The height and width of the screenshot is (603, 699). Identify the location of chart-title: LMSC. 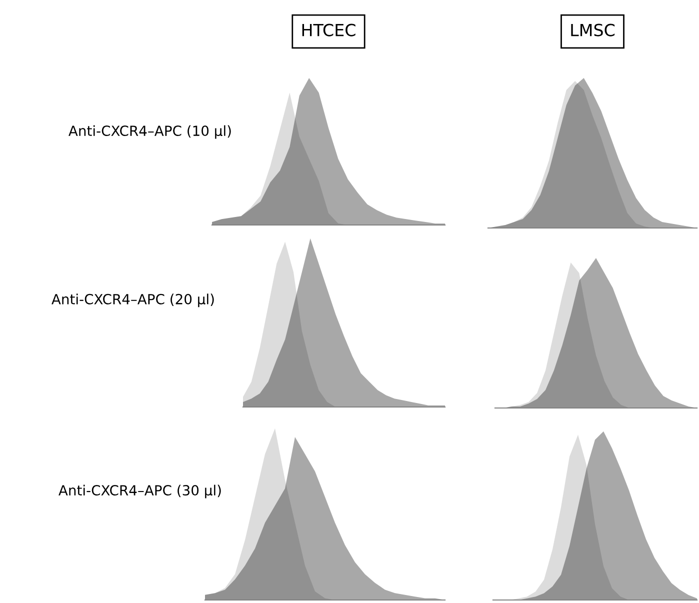
(593, 30).